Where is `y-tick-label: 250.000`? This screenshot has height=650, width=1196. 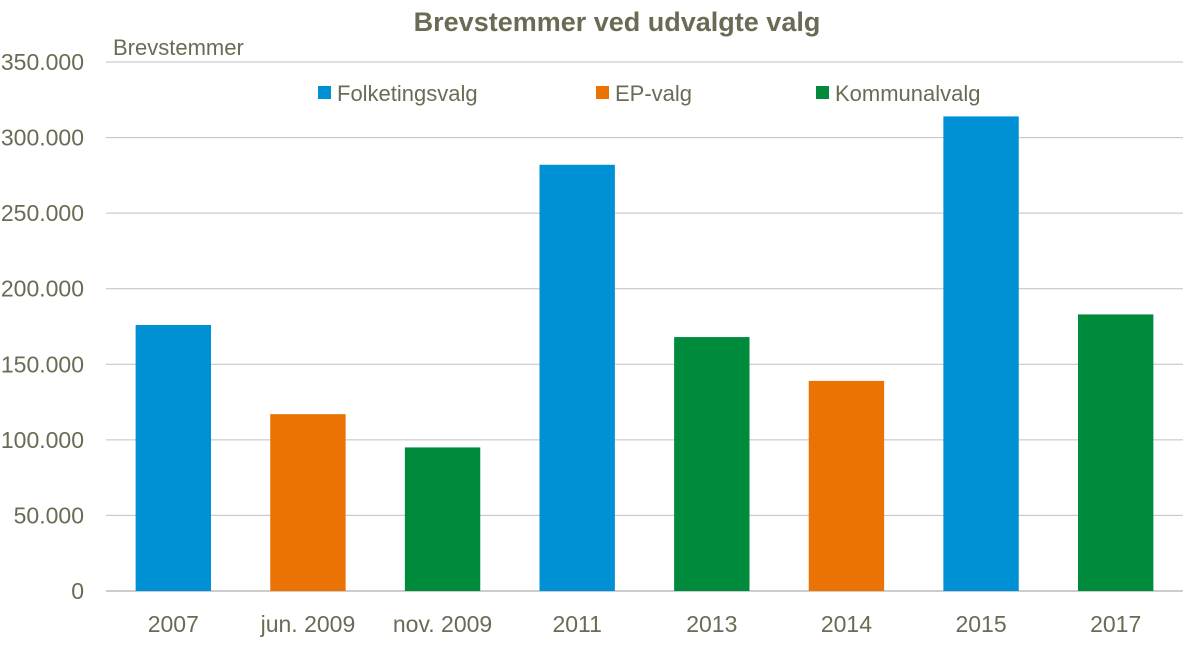 y-tick-label: 250.000 is located at coordinates (42, 213).